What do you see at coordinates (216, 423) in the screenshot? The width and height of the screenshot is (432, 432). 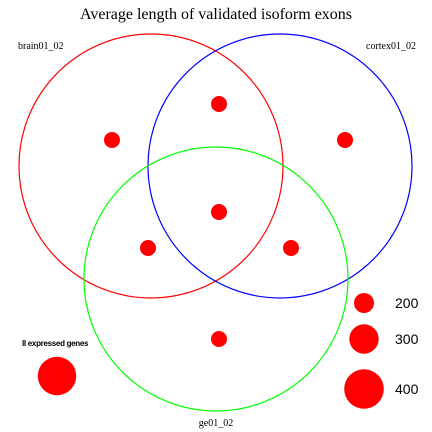 I see `set-label-ge: ge01_02` at bounding box center [216, 423].